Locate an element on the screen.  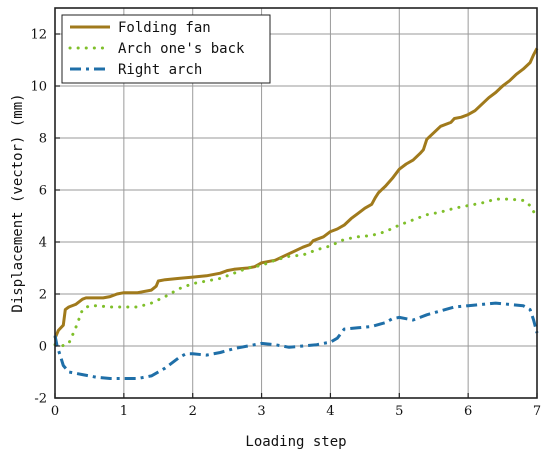
legend-label-folding-fan: Folding fan is located at coordinates (164, 28).